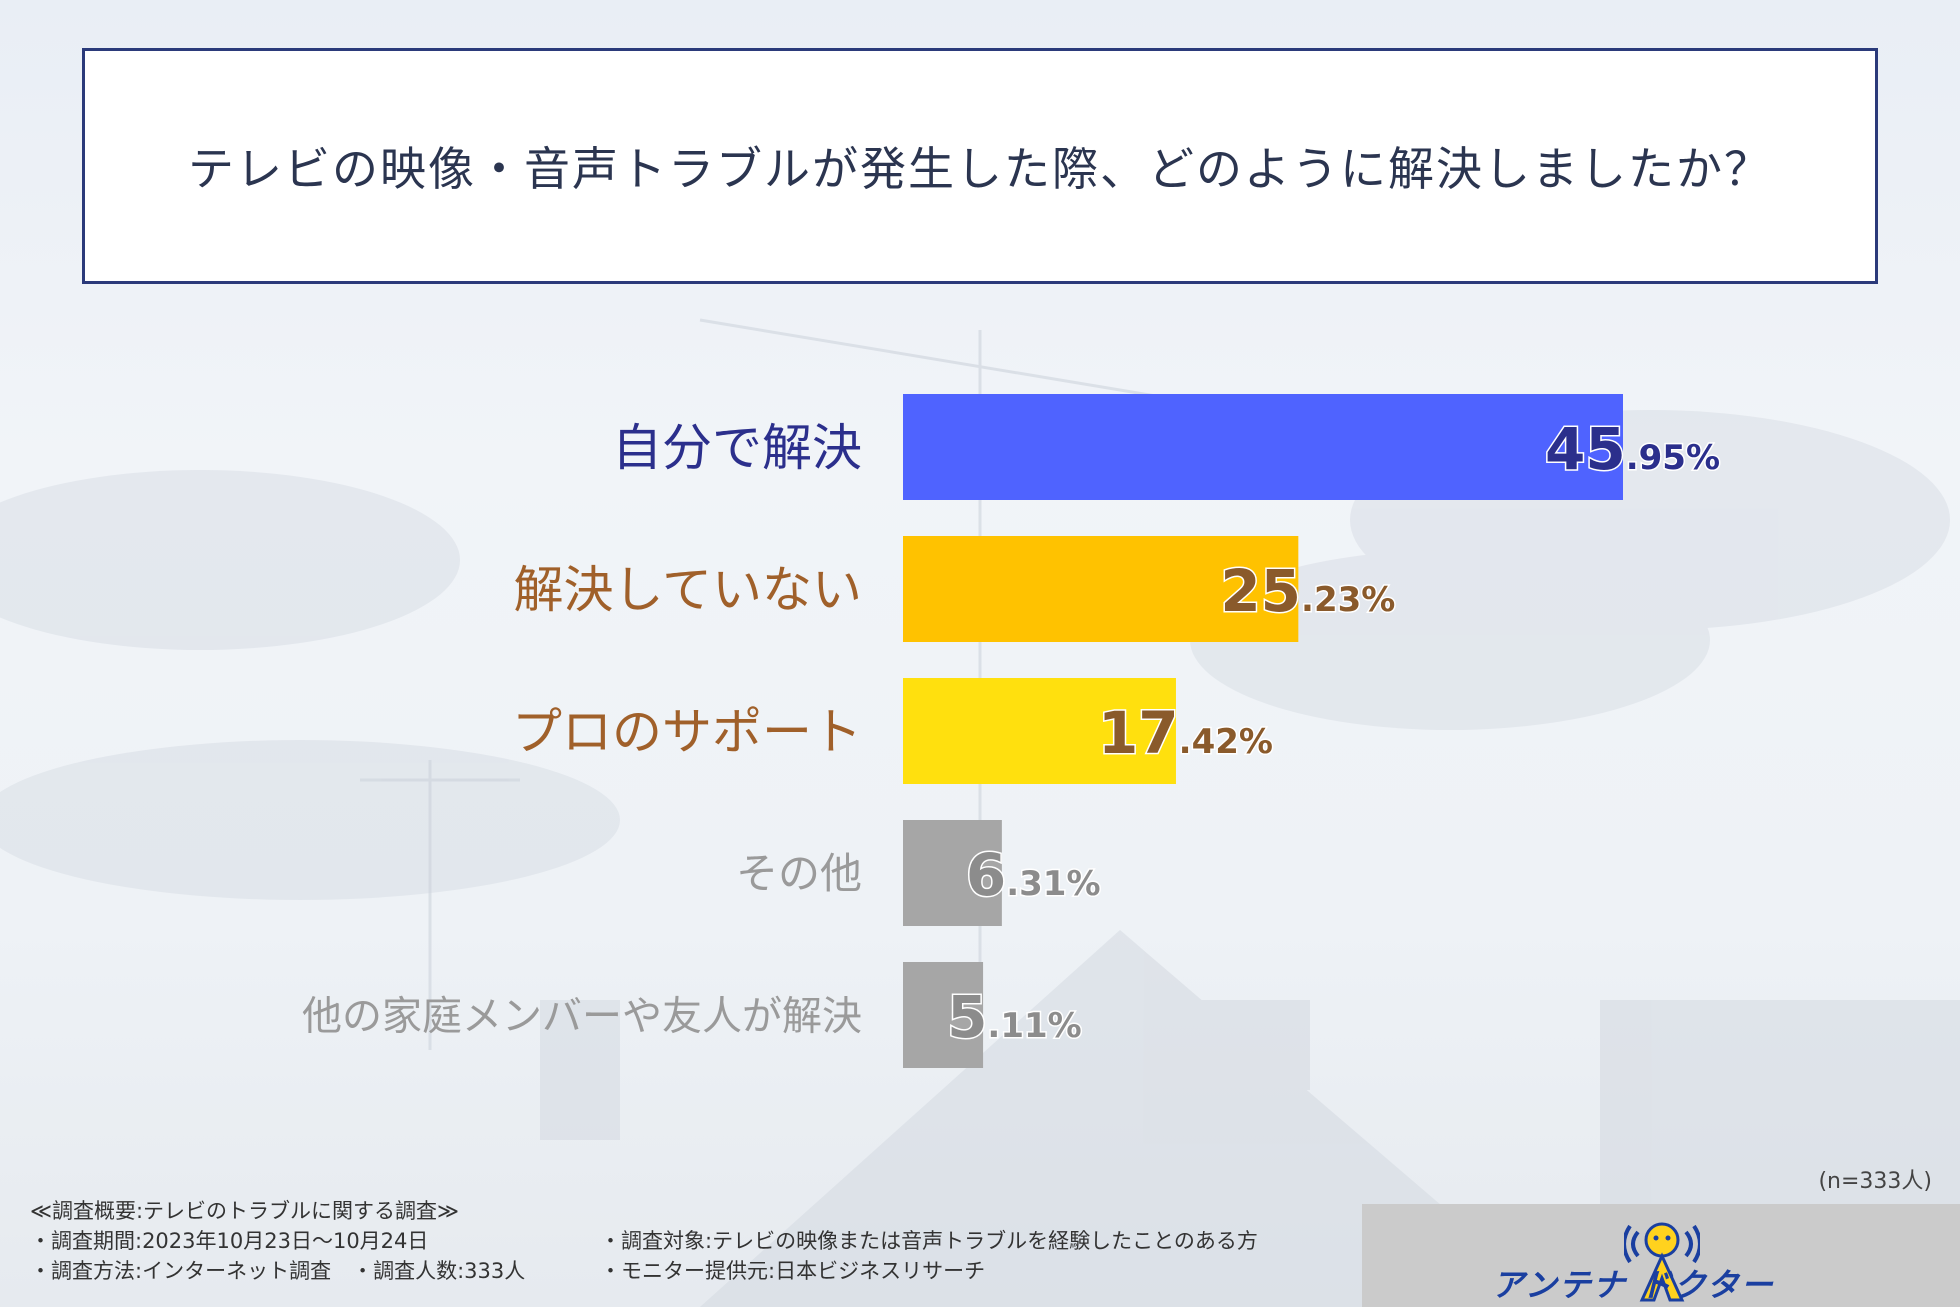 The image size is (1960, 1307). What do you see at coordinates (1632, 449) in the screenshot?
I see `value-label: 45.95%` at bounding box center [1632, 449].